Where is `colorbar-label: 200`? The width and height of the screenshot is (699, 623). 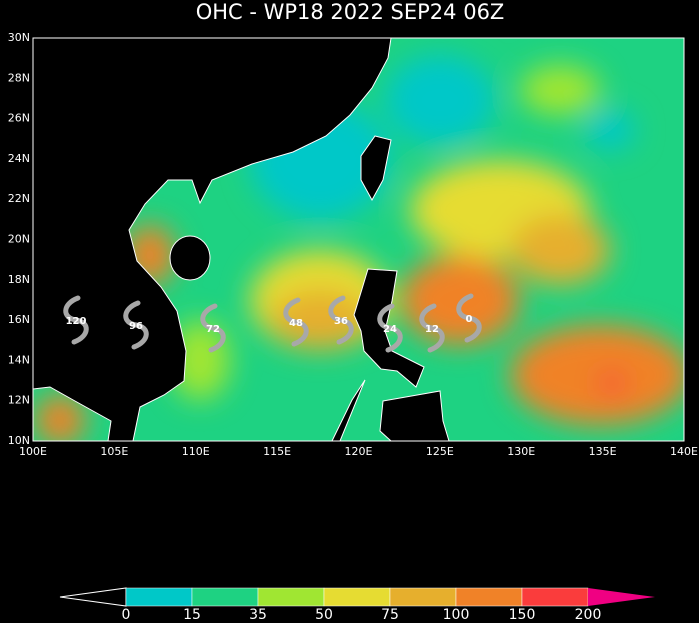
colorbar-label: 200 is located at coordinates (588, 615).